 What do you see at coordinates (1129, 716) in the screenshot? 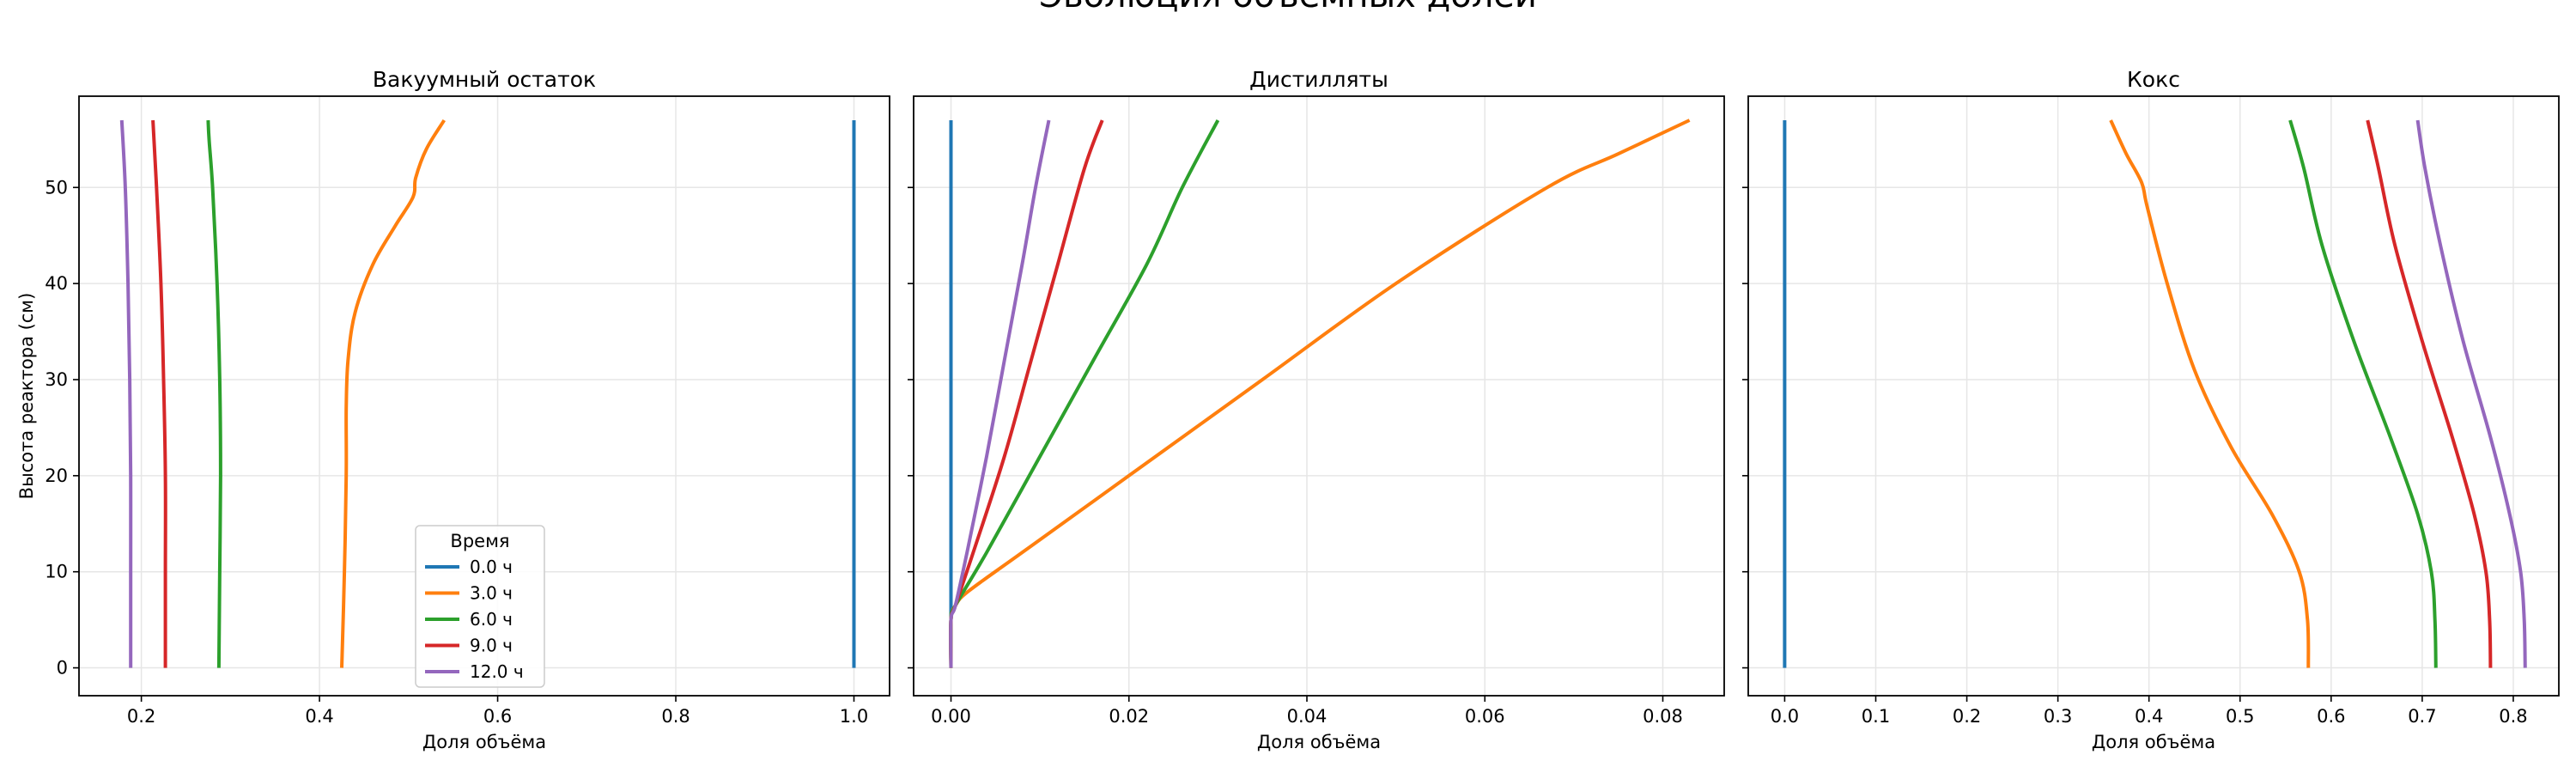
I see `x-tick-label: 0.02` at bounding box center [1129, 716].